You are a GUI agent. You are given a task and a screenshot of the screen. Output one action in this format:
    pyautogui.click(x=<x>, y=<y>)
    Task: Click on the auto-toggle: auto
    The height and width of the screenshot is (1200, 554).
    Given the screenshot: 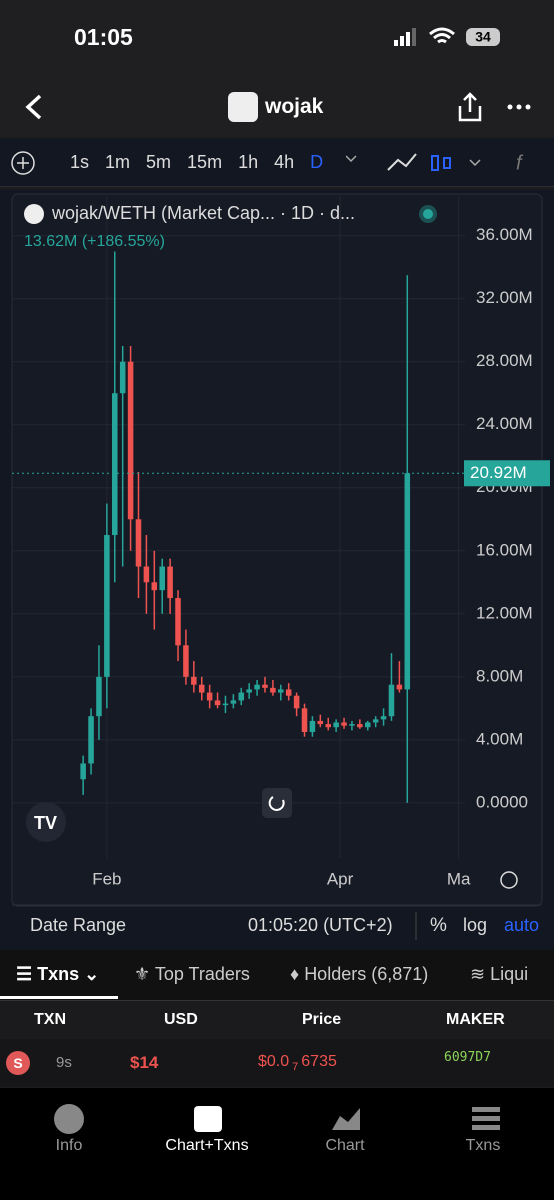 What is the action you would take?
    pyautogui.click(x=521, y=925)
    